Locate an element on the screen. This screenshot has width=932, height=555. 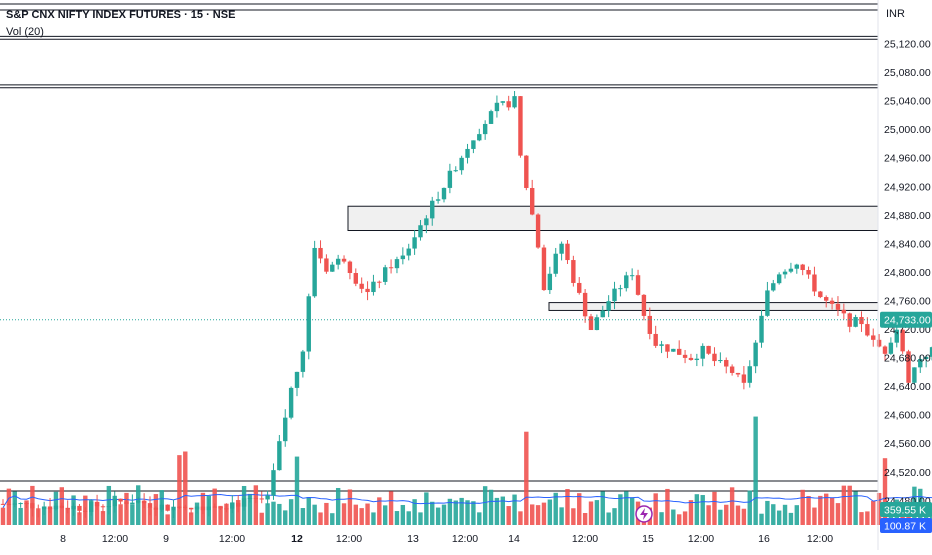
time-tick-label: 12 is located at coordinates (297, 539).